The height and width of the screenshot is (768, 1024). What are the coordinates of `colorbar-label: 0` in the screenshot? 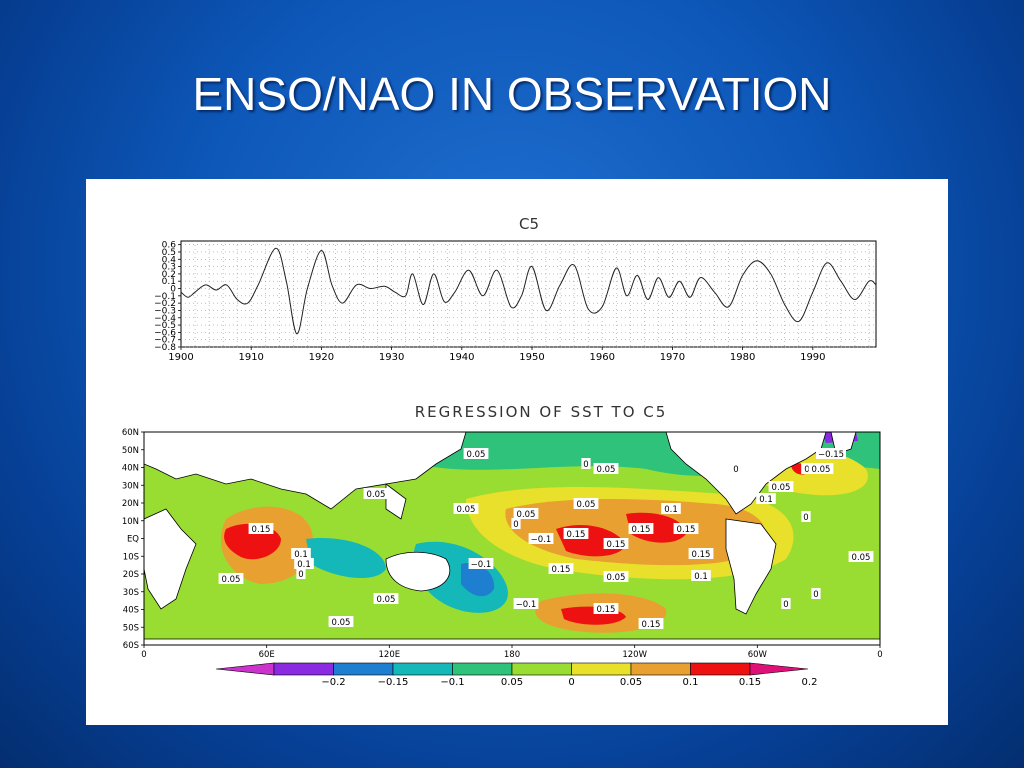 It's located at (571, 682).